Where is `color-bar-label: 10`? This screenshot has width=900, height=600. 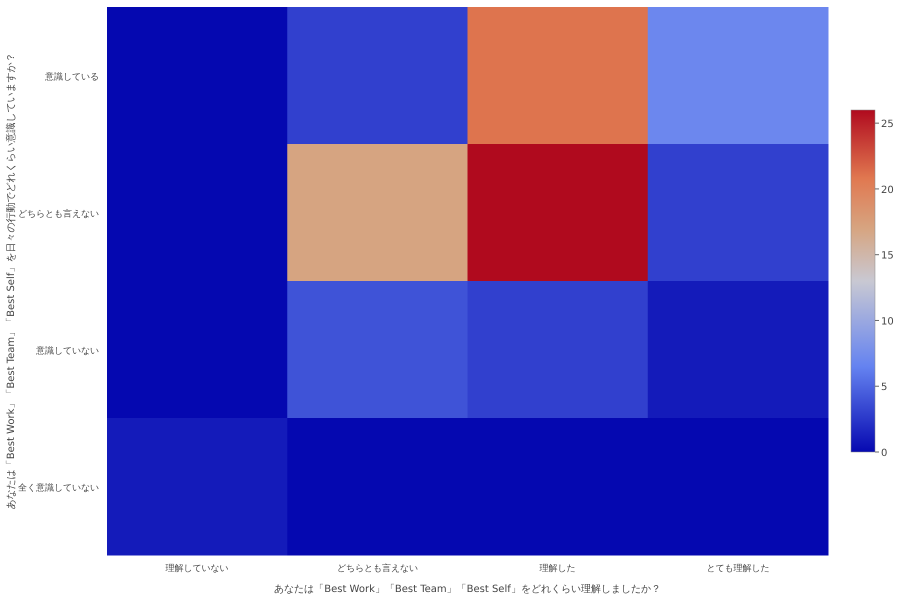 color-bar-label: 10 is located at coordinates (887, 322).